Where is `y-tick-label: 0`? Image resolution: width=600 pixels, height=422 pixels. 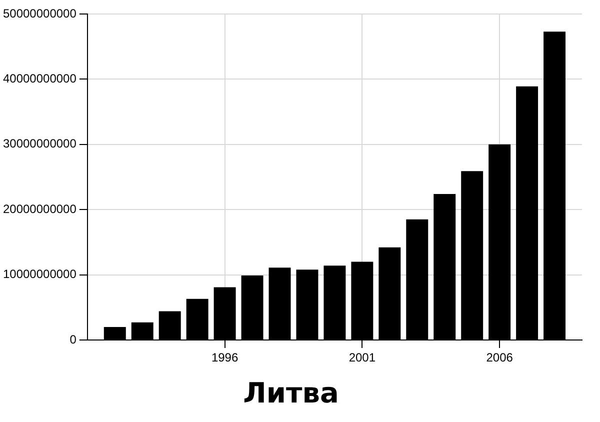
y-tick-label: 0 is located at coordinates (73, 339).